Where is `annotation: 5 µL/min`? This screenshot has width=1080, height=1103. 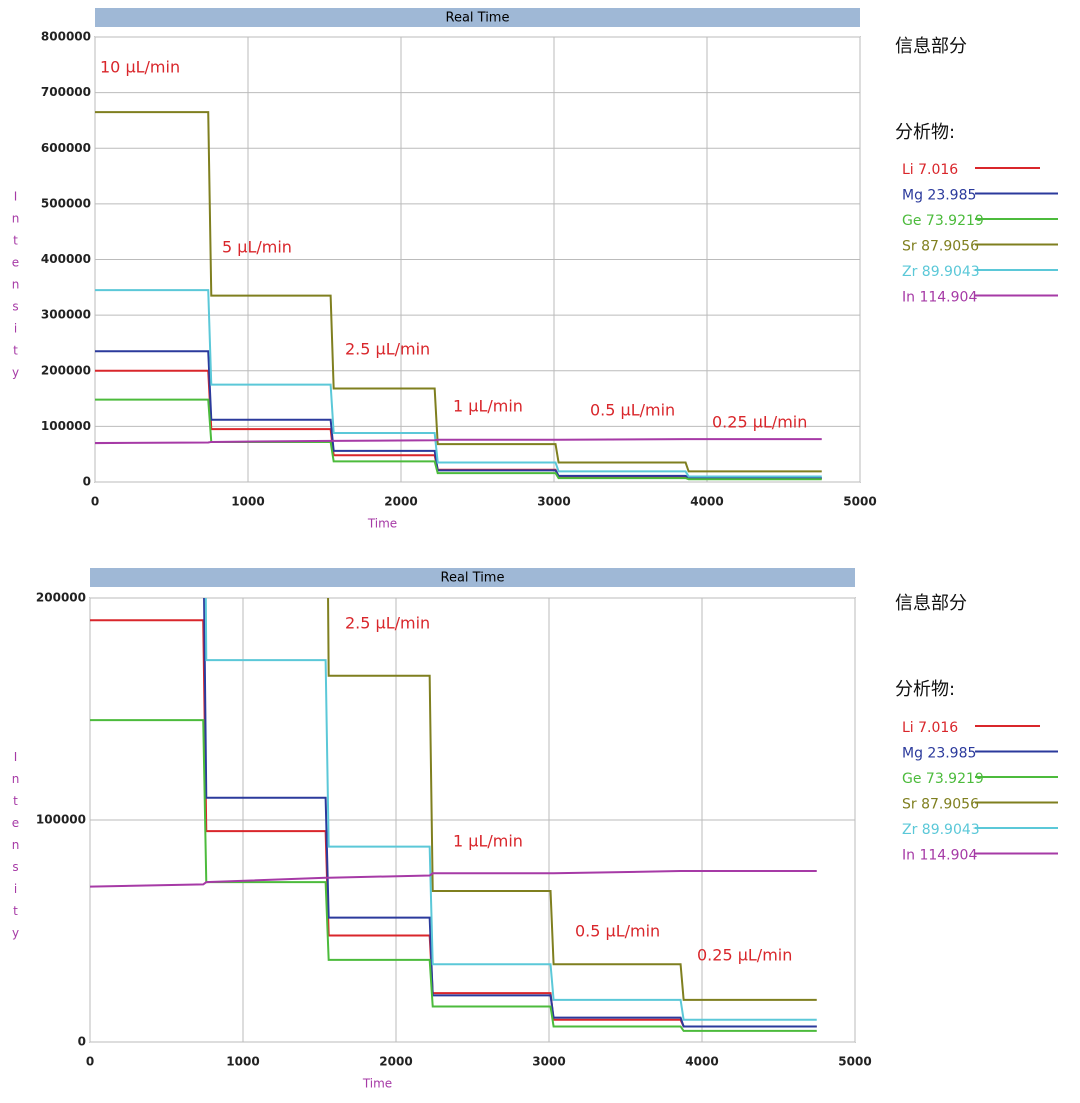
annotation: 5 µL/min is located at coordinates (257, 247).